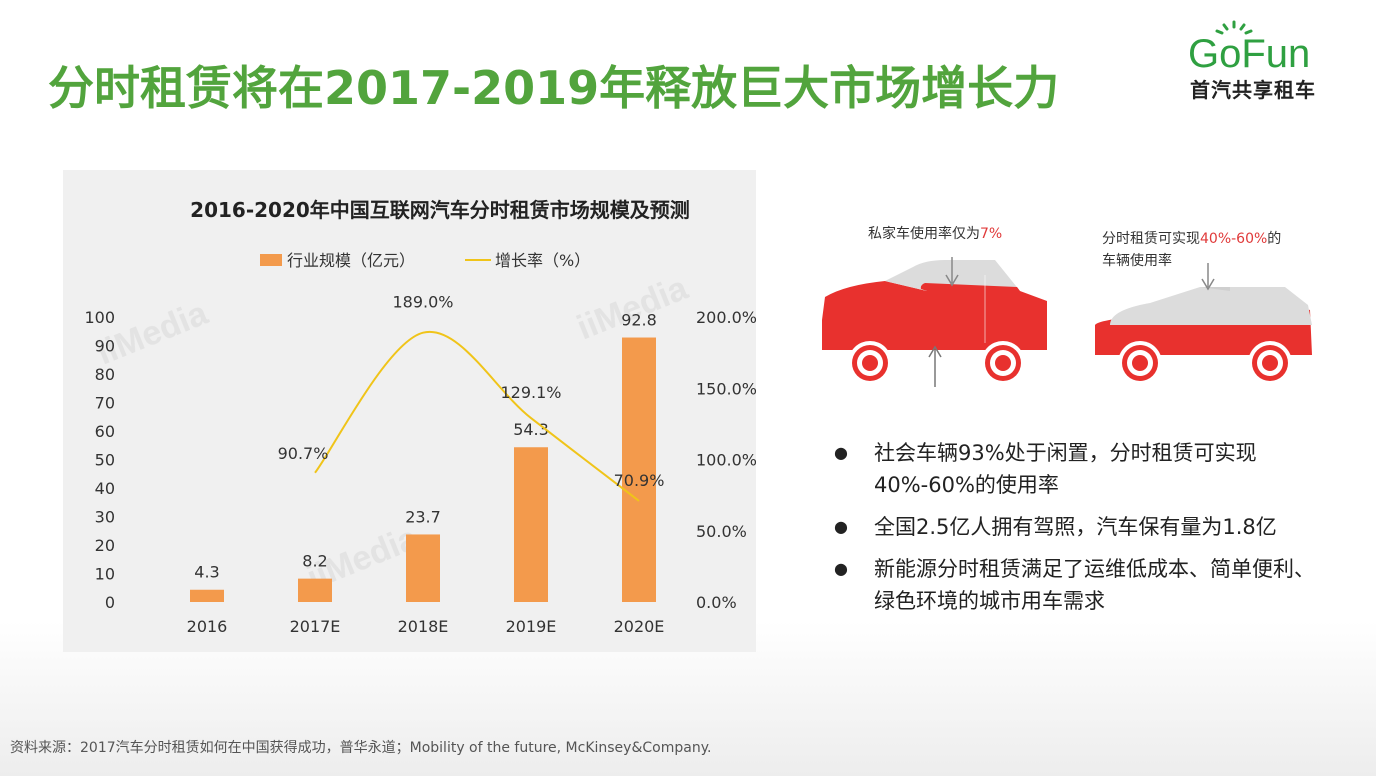  What do you see at coordinates (351, 260) in the screenshot?
I see `legend-bar-label: 行业规模（亿元）` at bounding box center [351, 260].